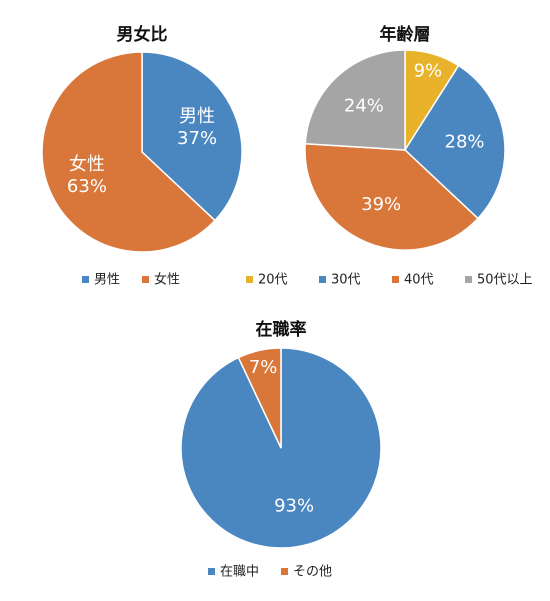  Describe the element at coordinates (346, 280) in the screenshot. I see `legend-label: 30代` at that location.